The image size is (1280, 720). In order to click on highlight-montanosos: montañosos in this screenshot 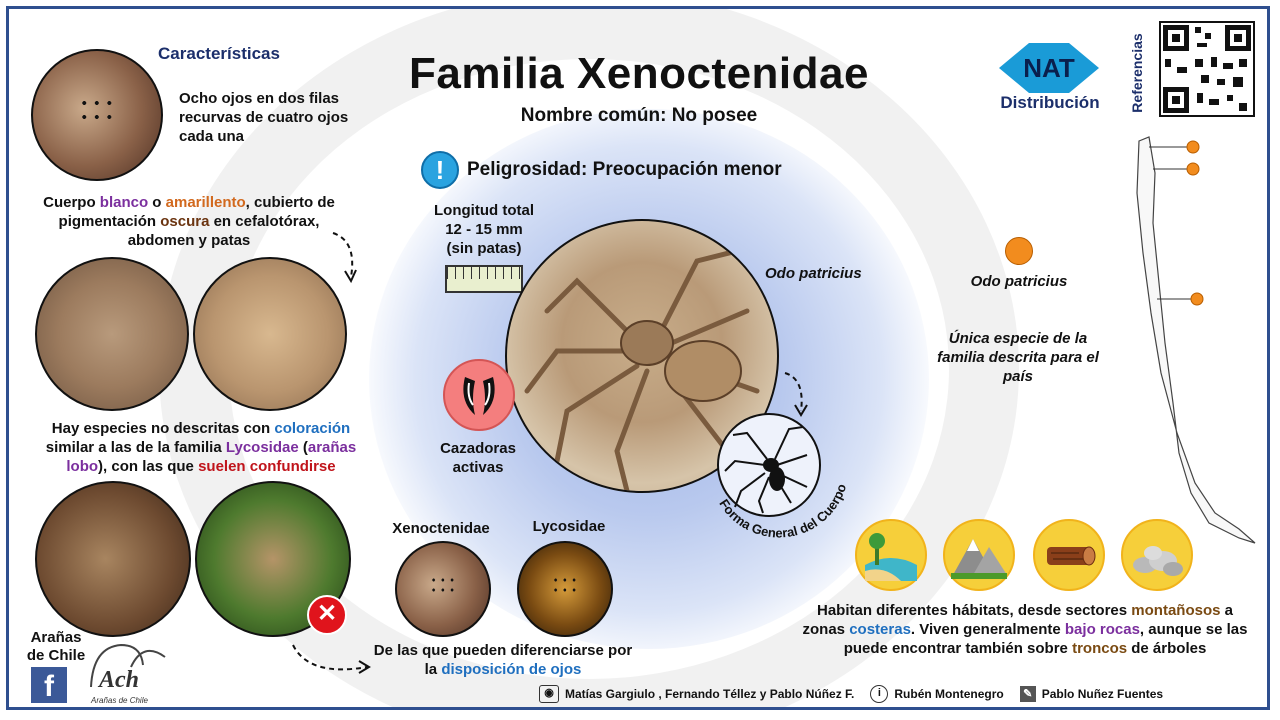, I will do `click(1176, 610)`.